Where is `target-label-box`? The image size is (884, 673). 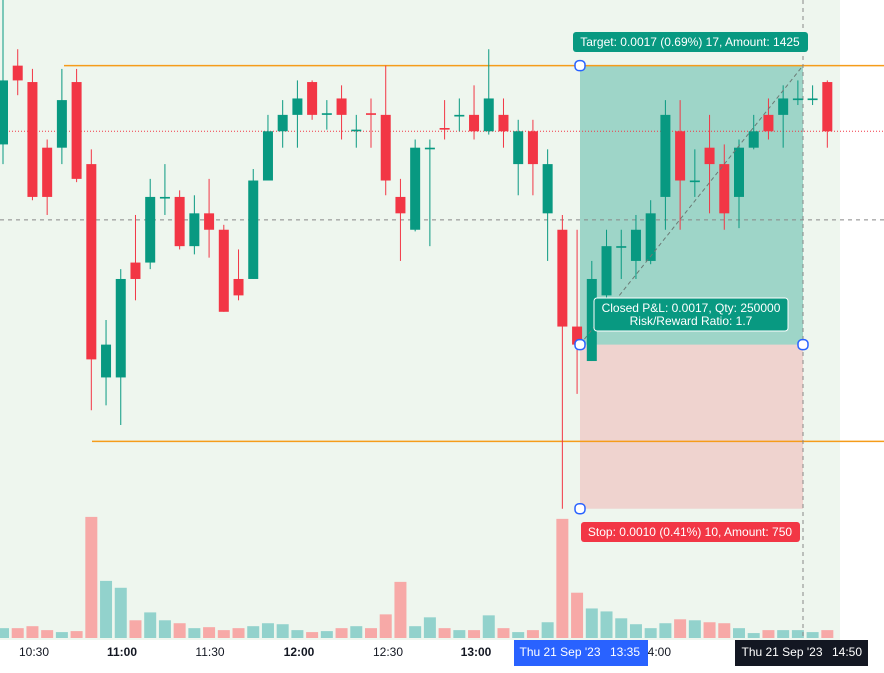 target-label-box is located at coordinates (690, 42).